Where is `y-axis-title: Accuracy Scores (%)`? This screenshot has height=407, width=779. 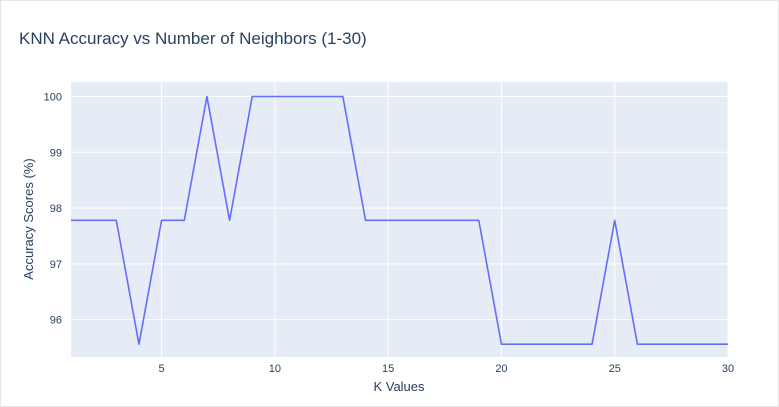
y-axis-title: Accuracy Scores (%) is located at coordinates (28, 218).